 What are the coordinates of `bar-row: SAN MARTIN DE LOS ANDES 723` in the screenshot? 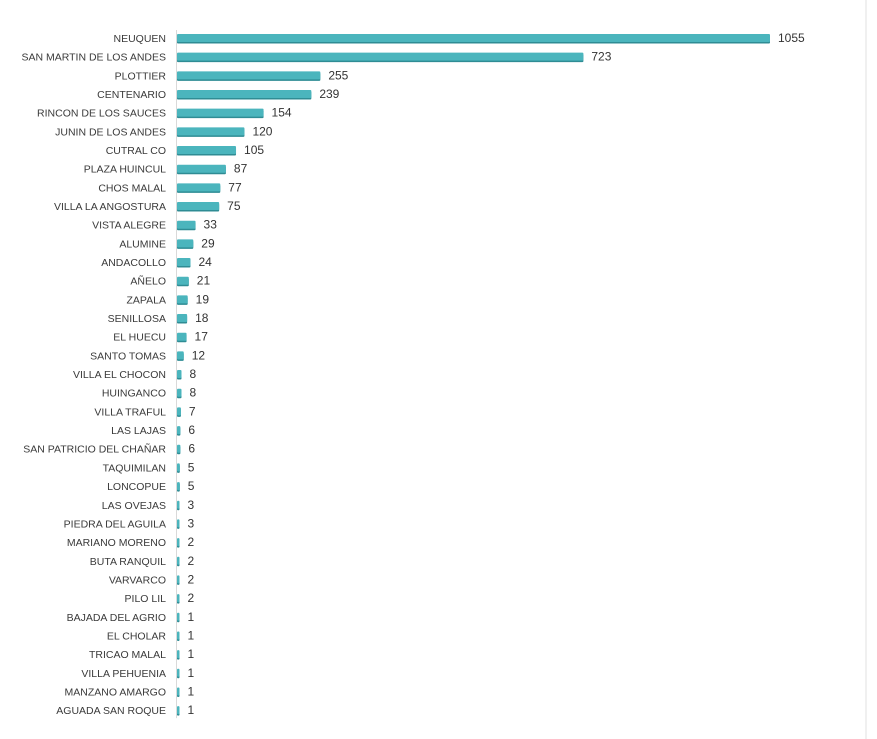 It's located at (316, 57).